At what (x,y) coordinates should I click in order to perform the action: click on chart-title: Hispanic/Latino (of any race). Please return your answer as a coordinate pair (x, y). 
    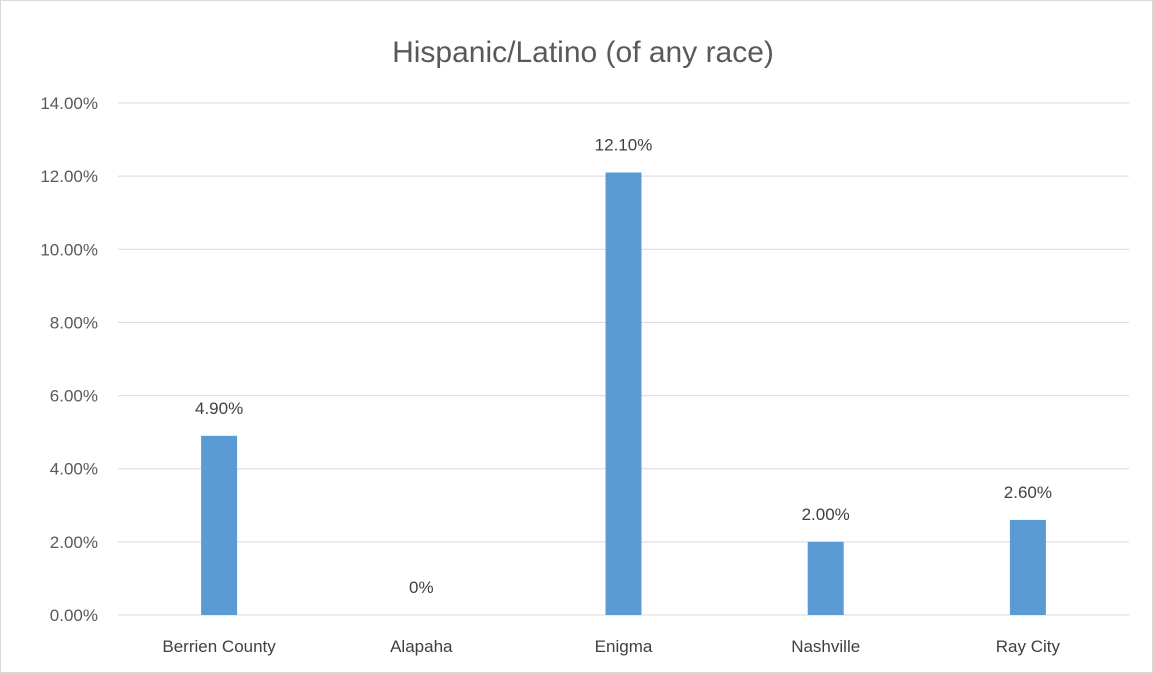
    Looking at the image, I should click on (583, 52).